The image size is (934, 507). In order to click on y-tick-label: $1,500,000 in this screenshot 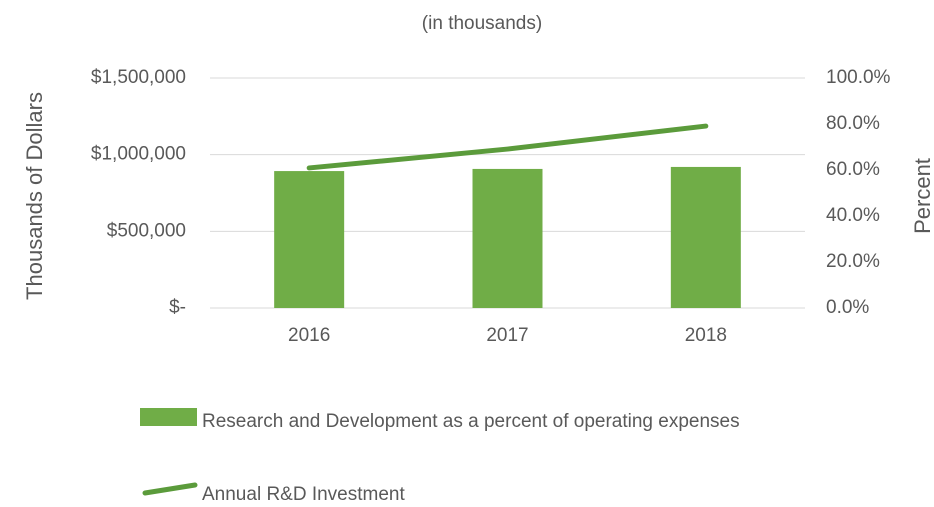, I will do `click(138, 77)`.